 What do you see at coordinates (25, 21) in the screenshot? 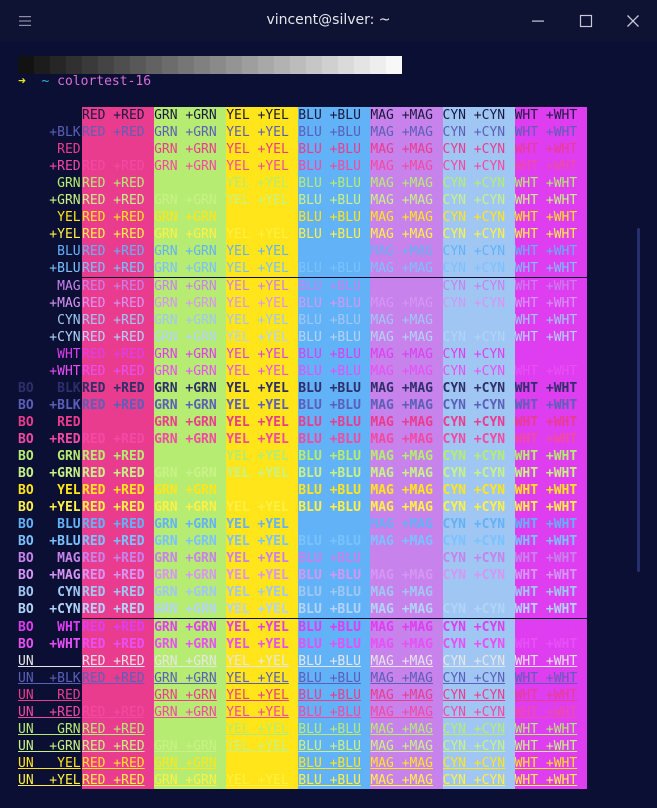
I see `menu-button` at bounding box center [25, 21].